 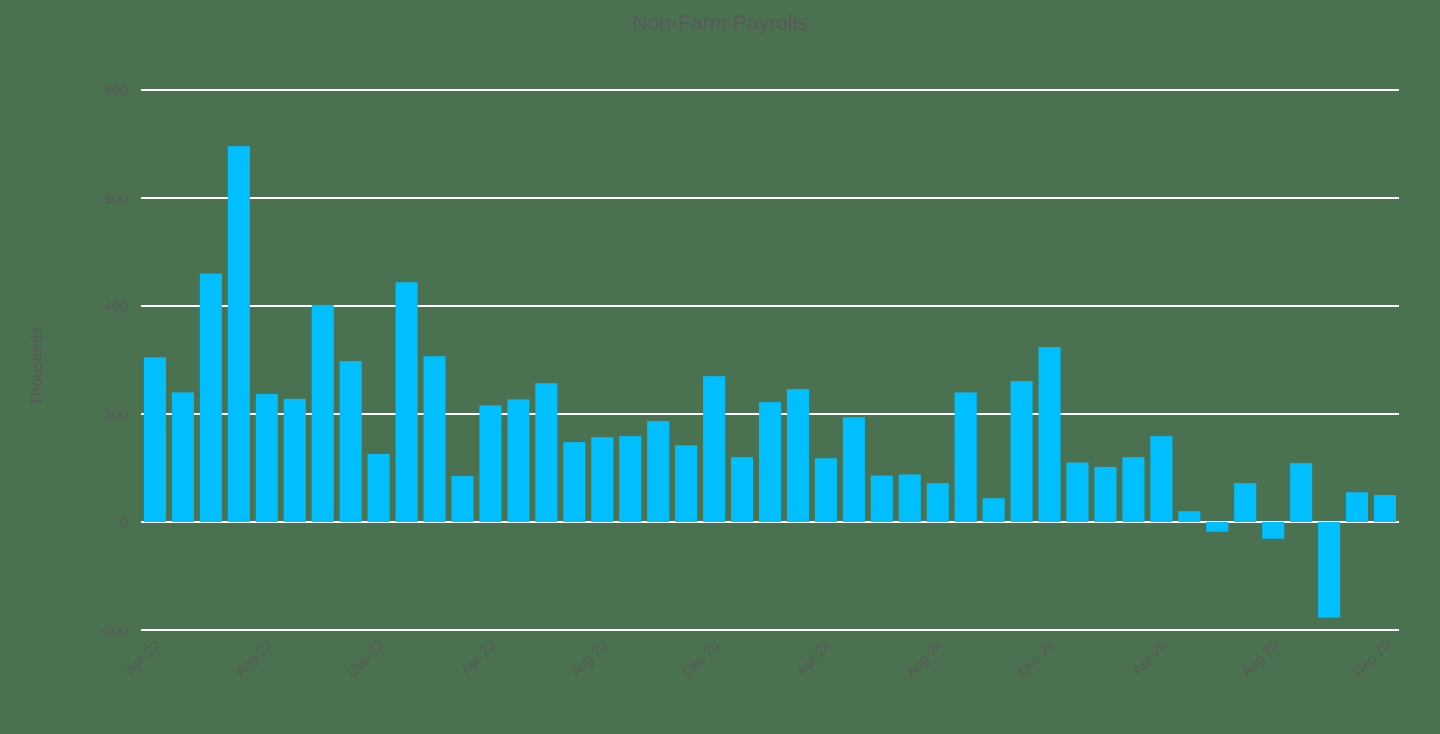 What do you see at coordinates (813, 657) in the screenshot?
I see `x-tick-label: Apr-24` at bounding box center [813, 657].